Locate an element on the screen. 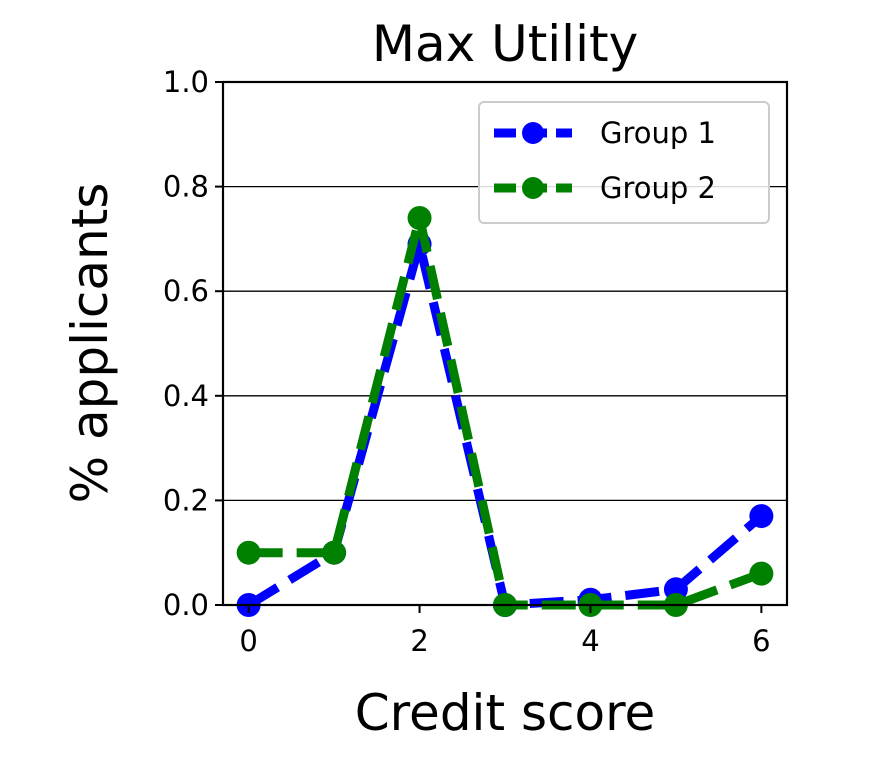 This screenshot has width=876, height=762. x-tick-label-0: 0 is located at coordinates (248, 641).